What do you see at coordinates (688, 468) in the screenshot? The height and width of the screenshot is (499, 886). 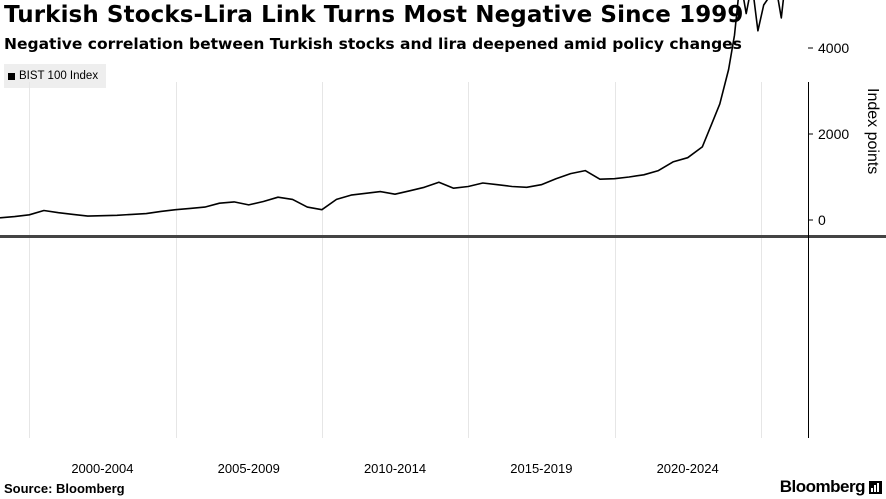 I see `x-tick-label: 2020-2024` at bounding box center [688, 468].